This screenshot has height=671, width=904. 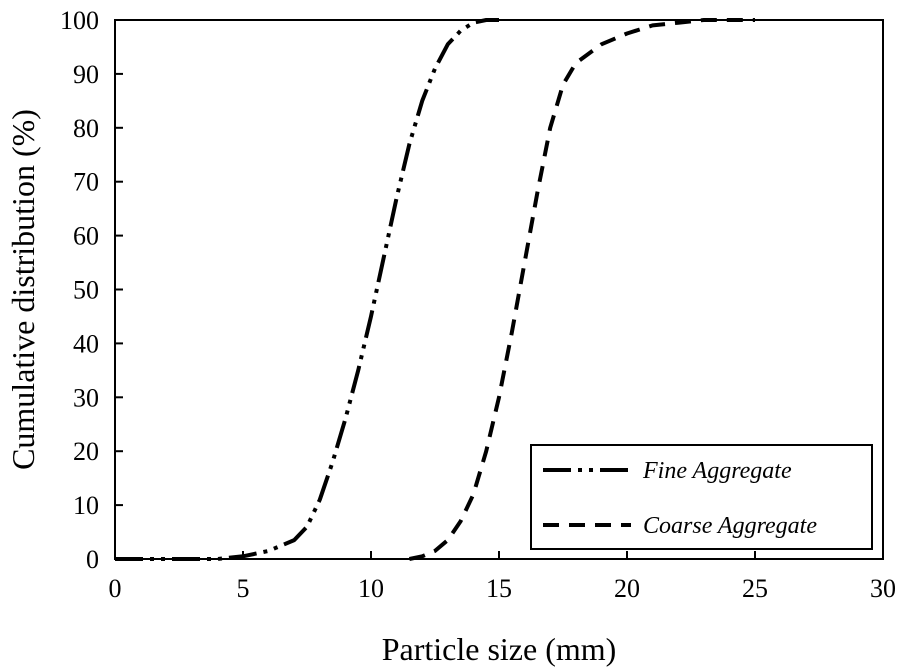 I want to click on y-tick-label: 10, so click(x=86, y=505).